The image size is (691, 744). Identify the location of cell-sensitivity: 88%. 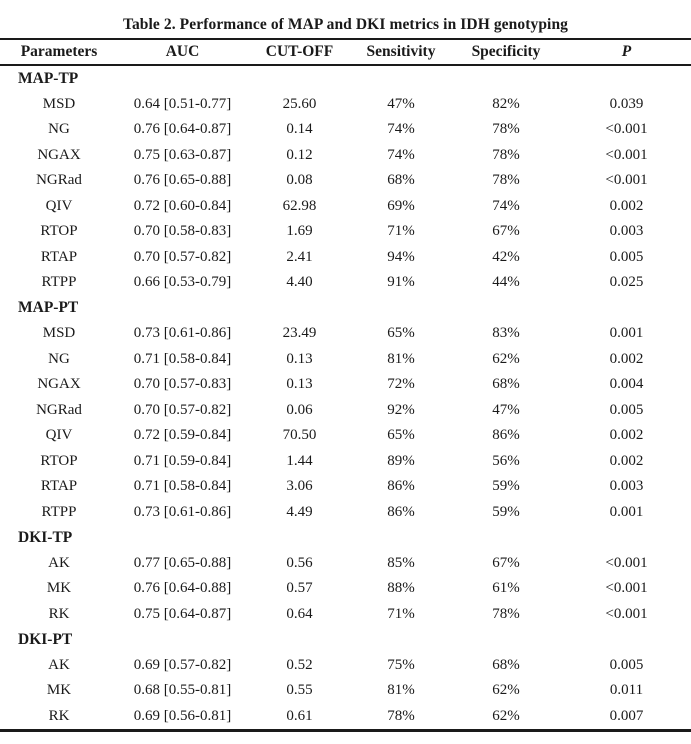
(401, 588).